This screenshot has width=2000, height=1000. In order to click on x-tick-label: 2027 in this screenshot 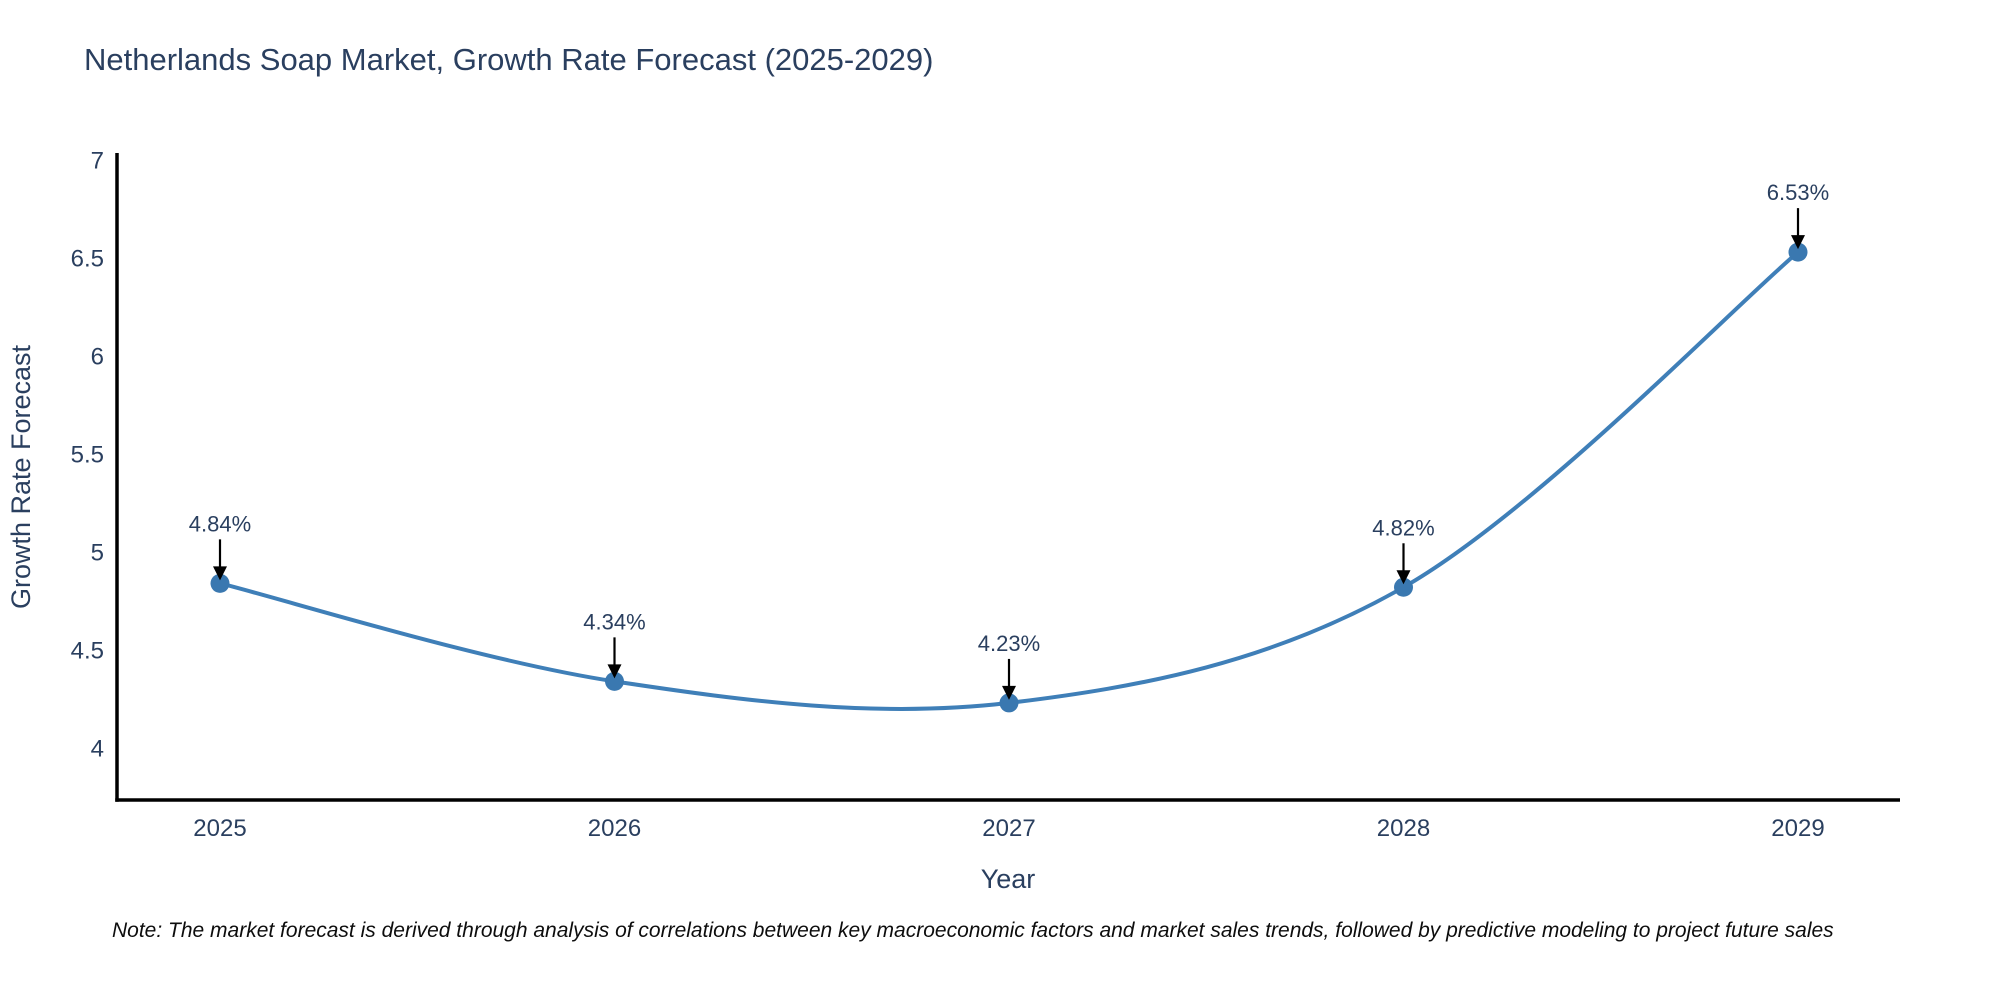, I will do `click(1008, 828)`.